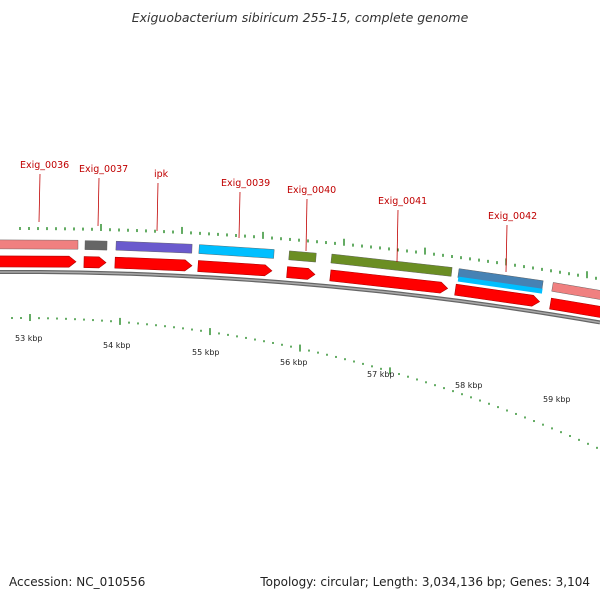 The height and width of the screenshot is (600, 600). What do you see at coordinates (469, 385) in the screenshot?
I see `scale-label: 58 kbp` at bounding box center [469, 385].